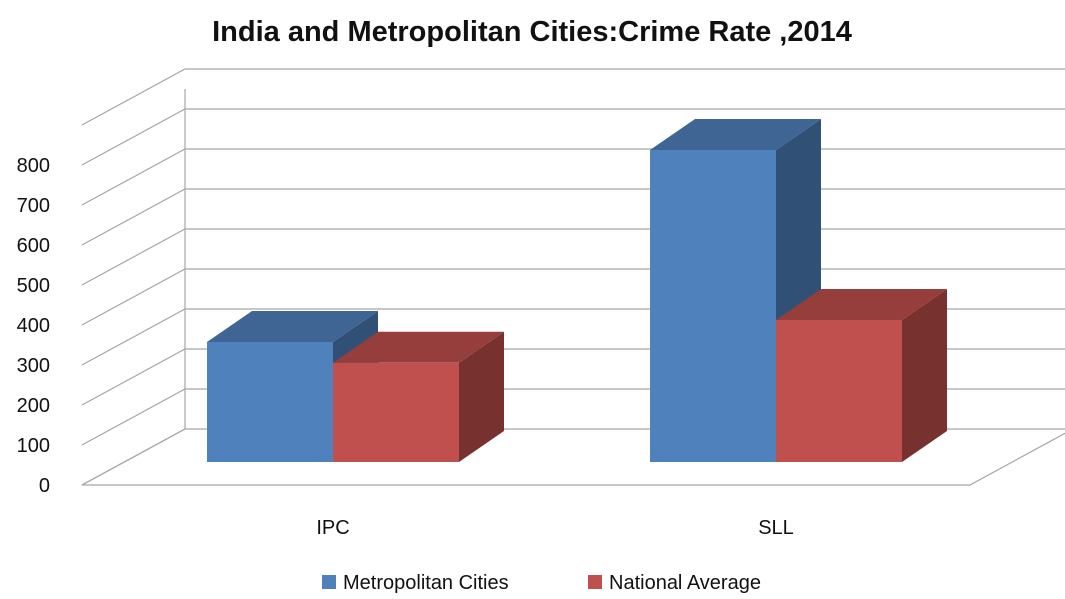 The height and width of the screenshot is (599, 1065). I want to click on bar-ipc-national-average, so click(418, 396).